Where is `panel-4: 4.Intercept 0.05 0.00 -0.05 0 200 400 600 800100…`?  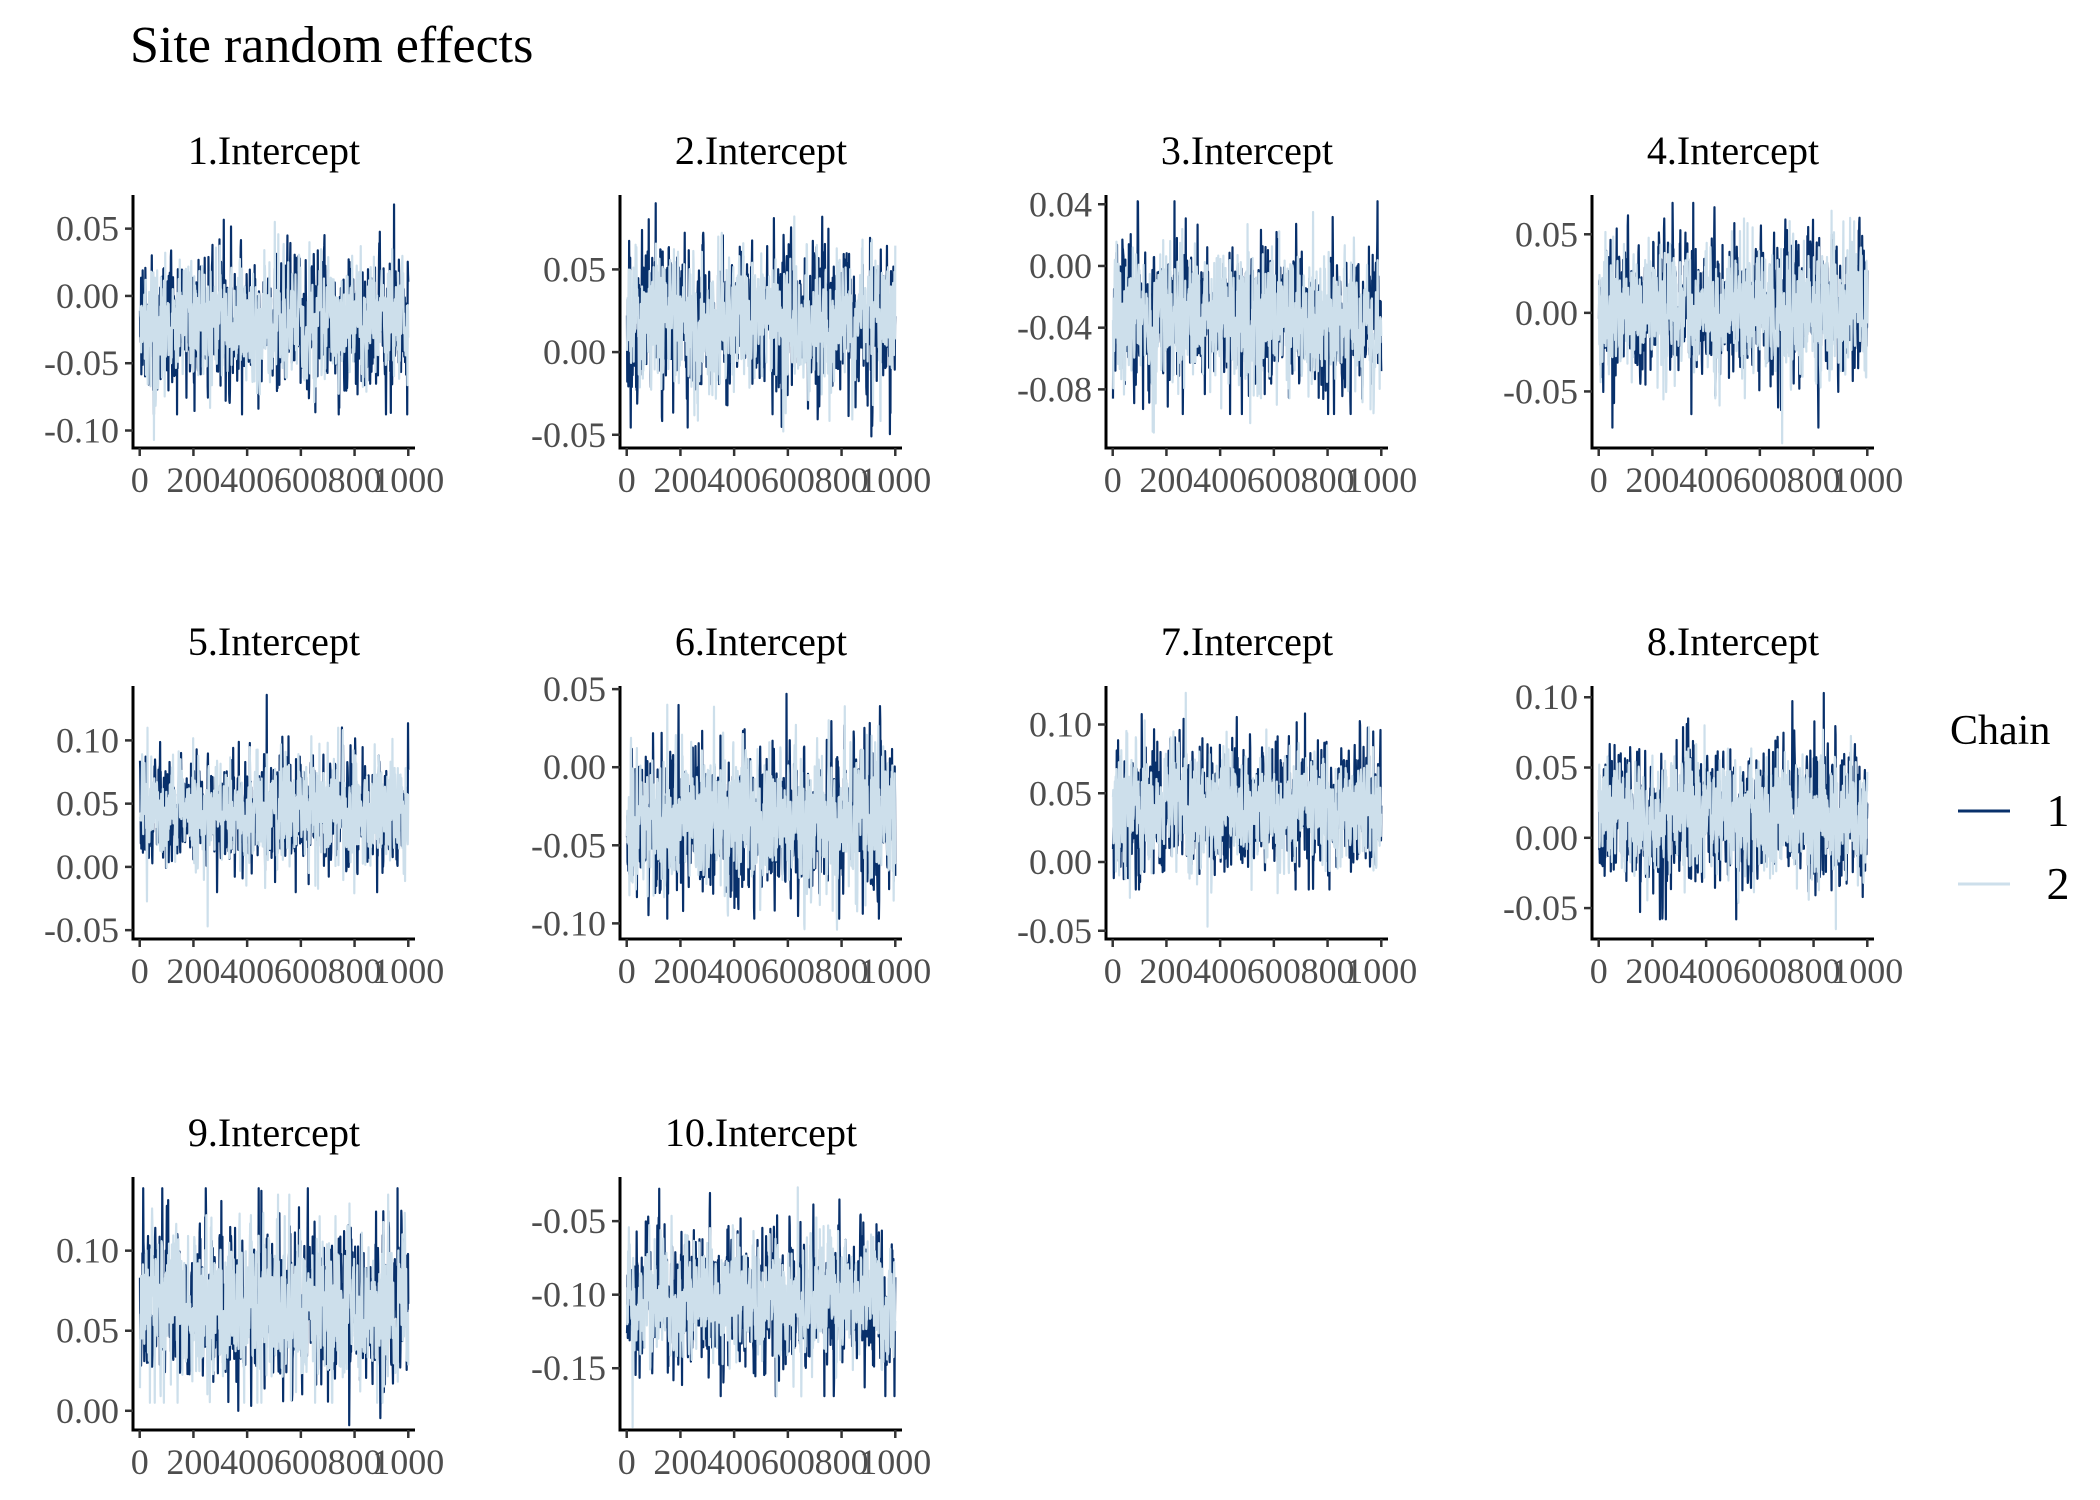 panel-4: 4.Intercept 0.05 0.00 -0.05 0 200 400 600 800100… is located at coordinates (1703, 314).